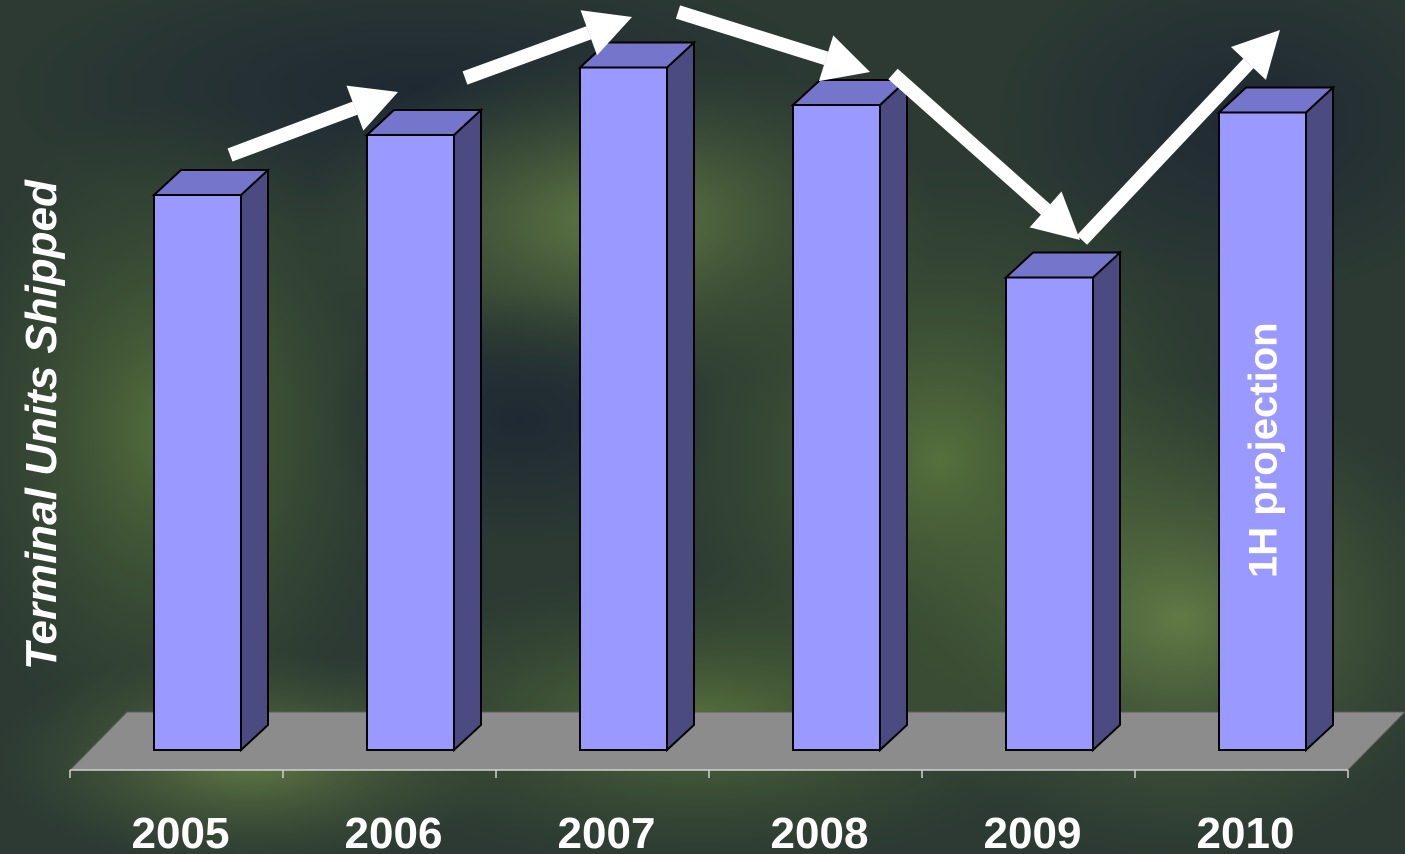  I want to click on x-tick-label: 2005, so click(181, 831).